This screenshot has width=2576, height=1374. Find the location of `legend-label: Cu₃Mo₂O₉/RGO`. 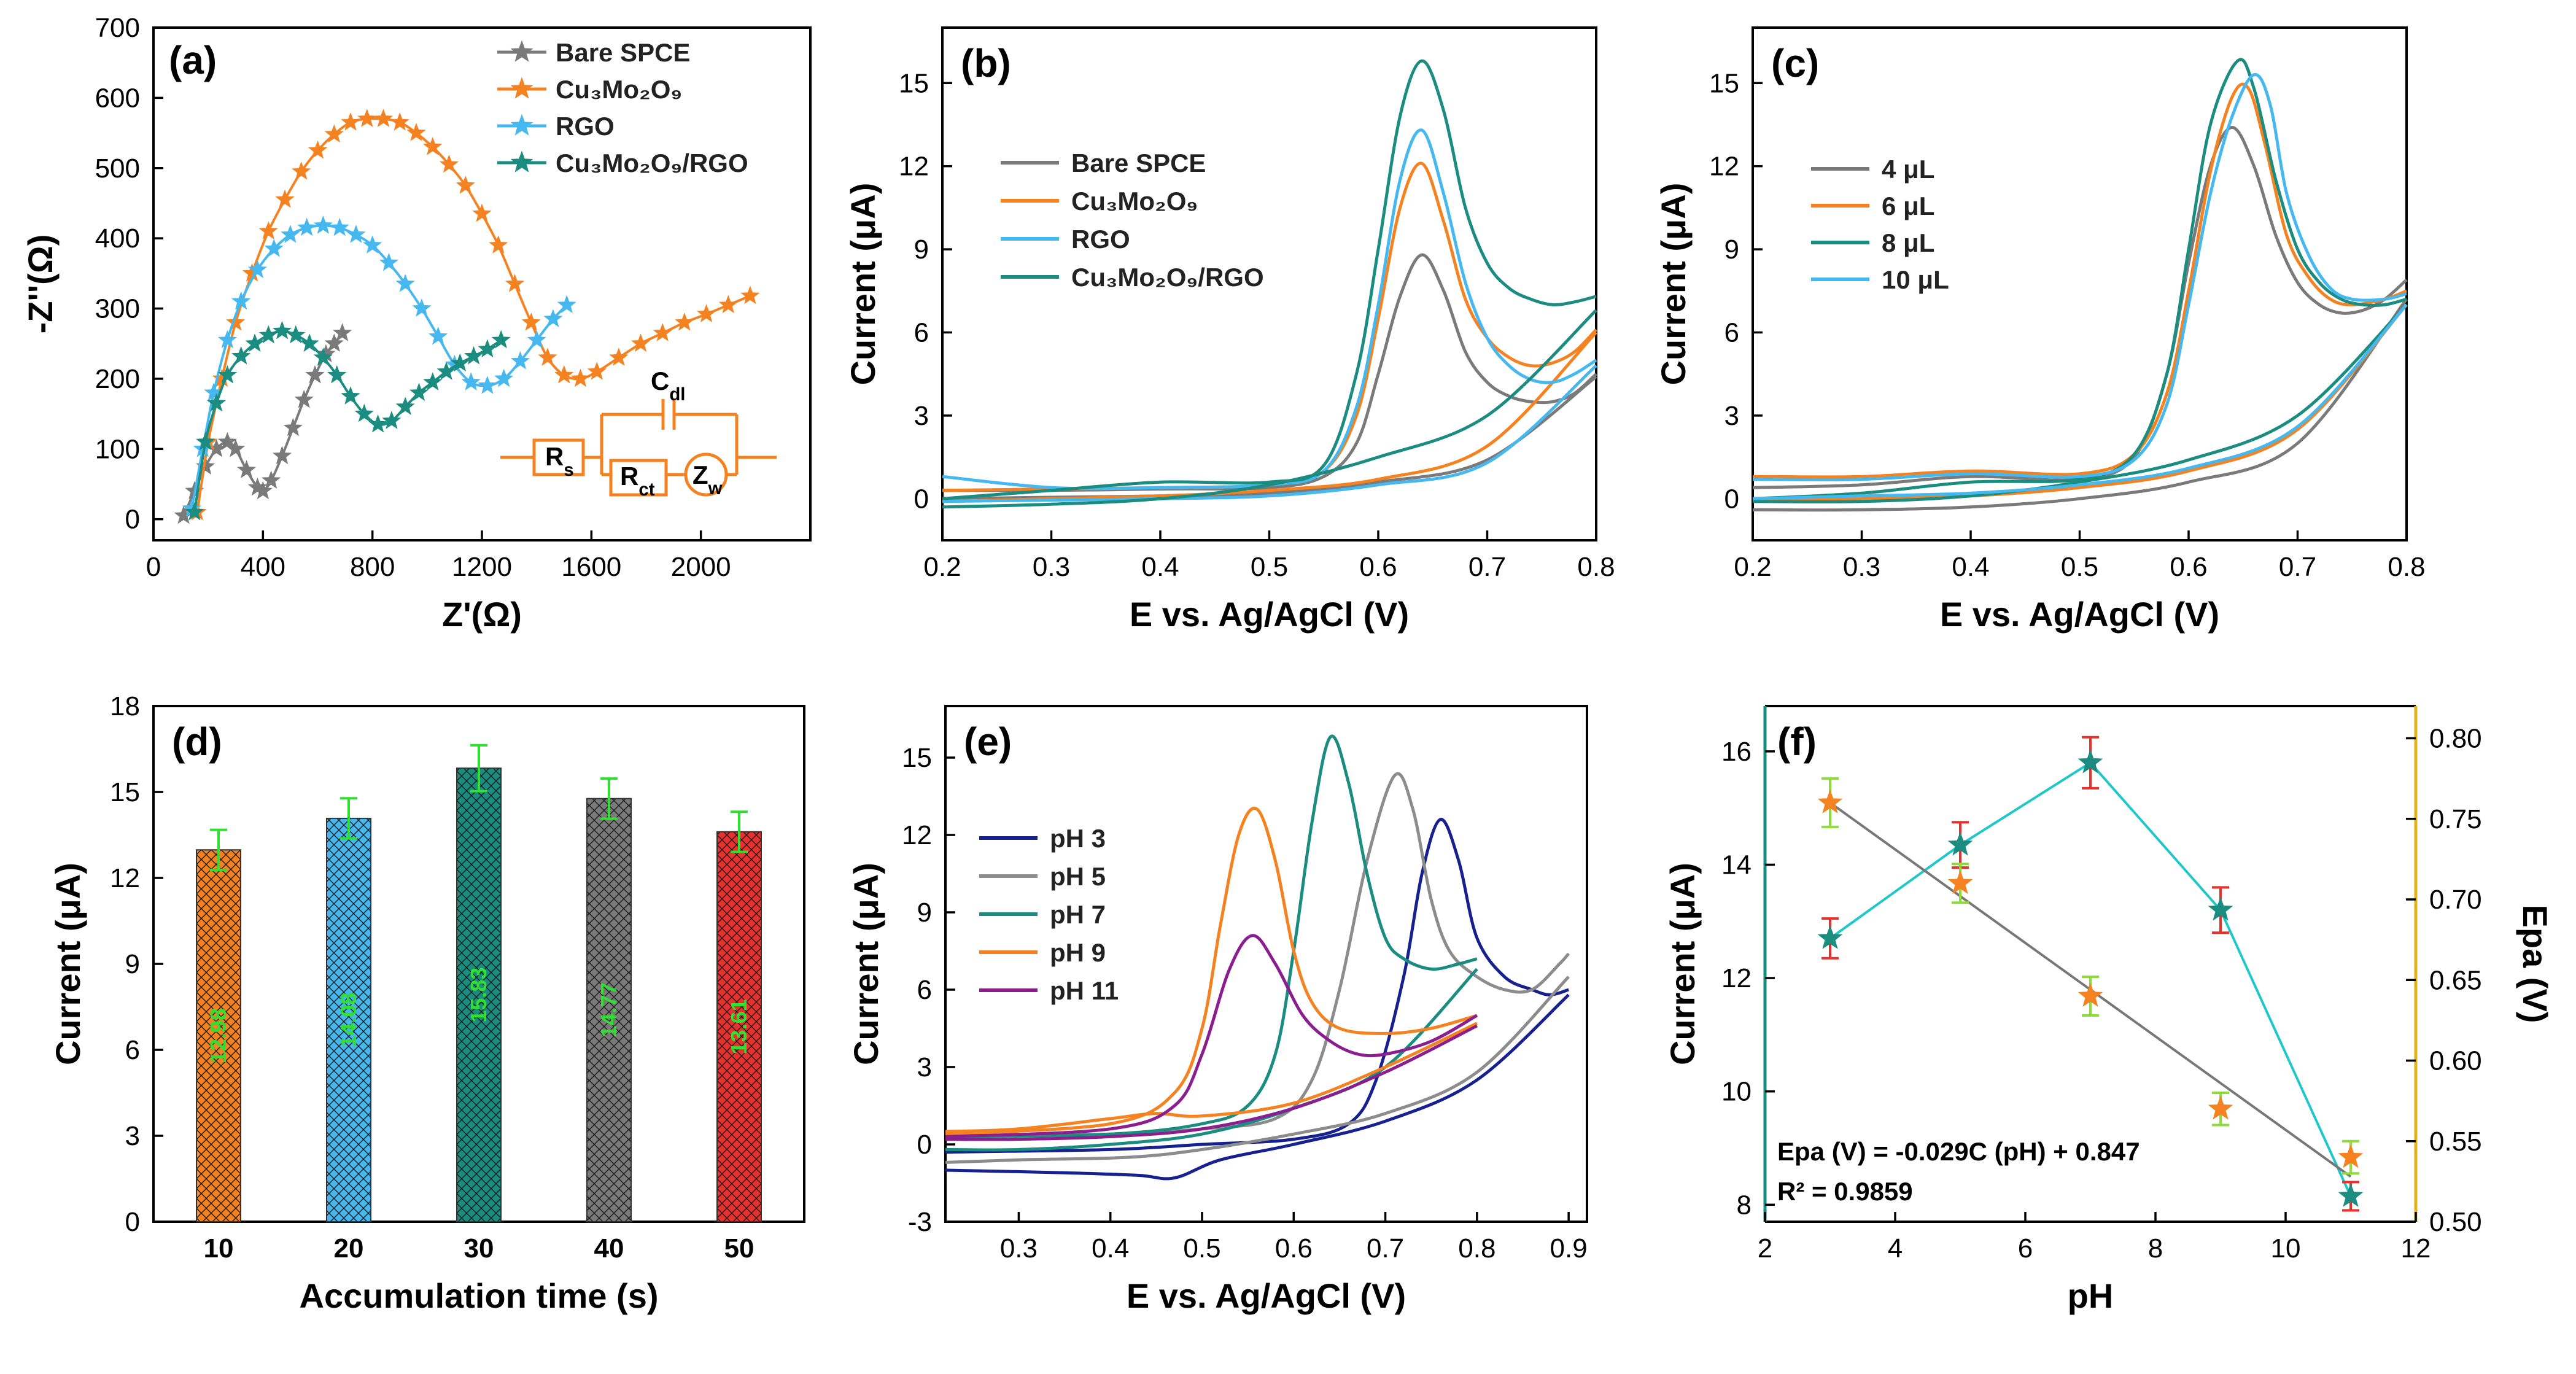

legend-label: Cu₃Mo₂O₉/RGO is located at coordinates (652, 163).